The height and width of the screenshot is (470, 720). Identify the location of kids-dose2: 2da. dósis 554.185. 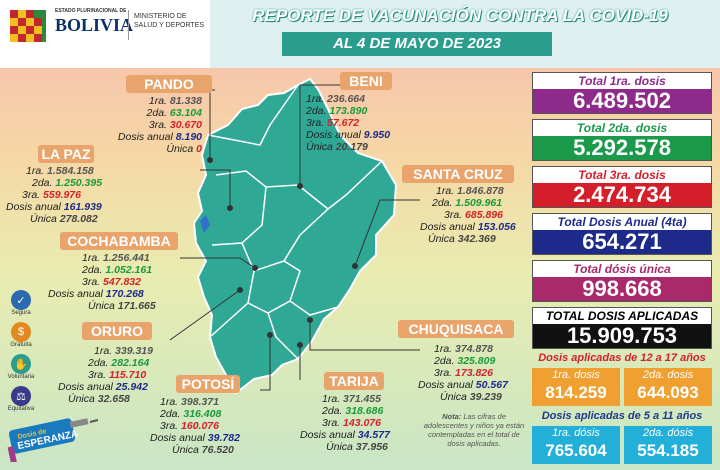
(668, 445).